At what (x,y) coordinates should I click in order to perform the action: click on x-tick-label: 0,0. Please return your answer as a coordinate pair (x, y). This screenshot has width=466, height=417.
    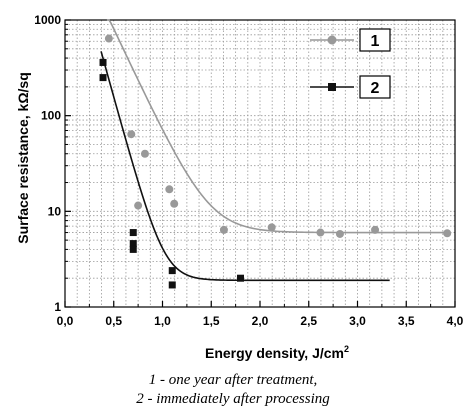
    Looking at the image, I should click on (65, 321).